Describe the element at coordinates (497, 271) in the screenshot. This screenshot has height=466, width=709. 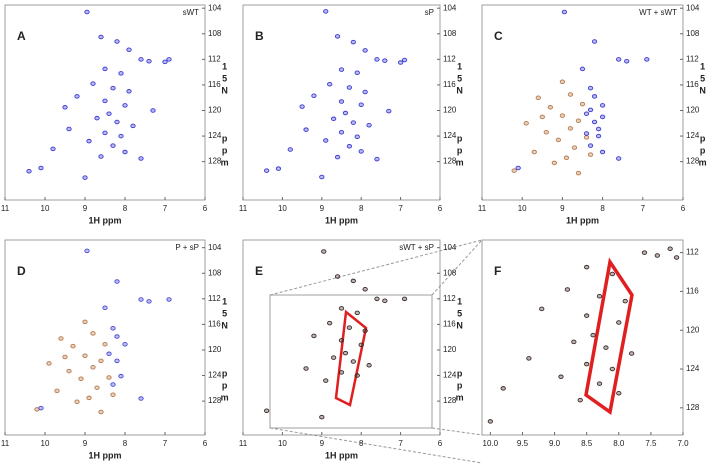
I see `panel-label: F` at that location.